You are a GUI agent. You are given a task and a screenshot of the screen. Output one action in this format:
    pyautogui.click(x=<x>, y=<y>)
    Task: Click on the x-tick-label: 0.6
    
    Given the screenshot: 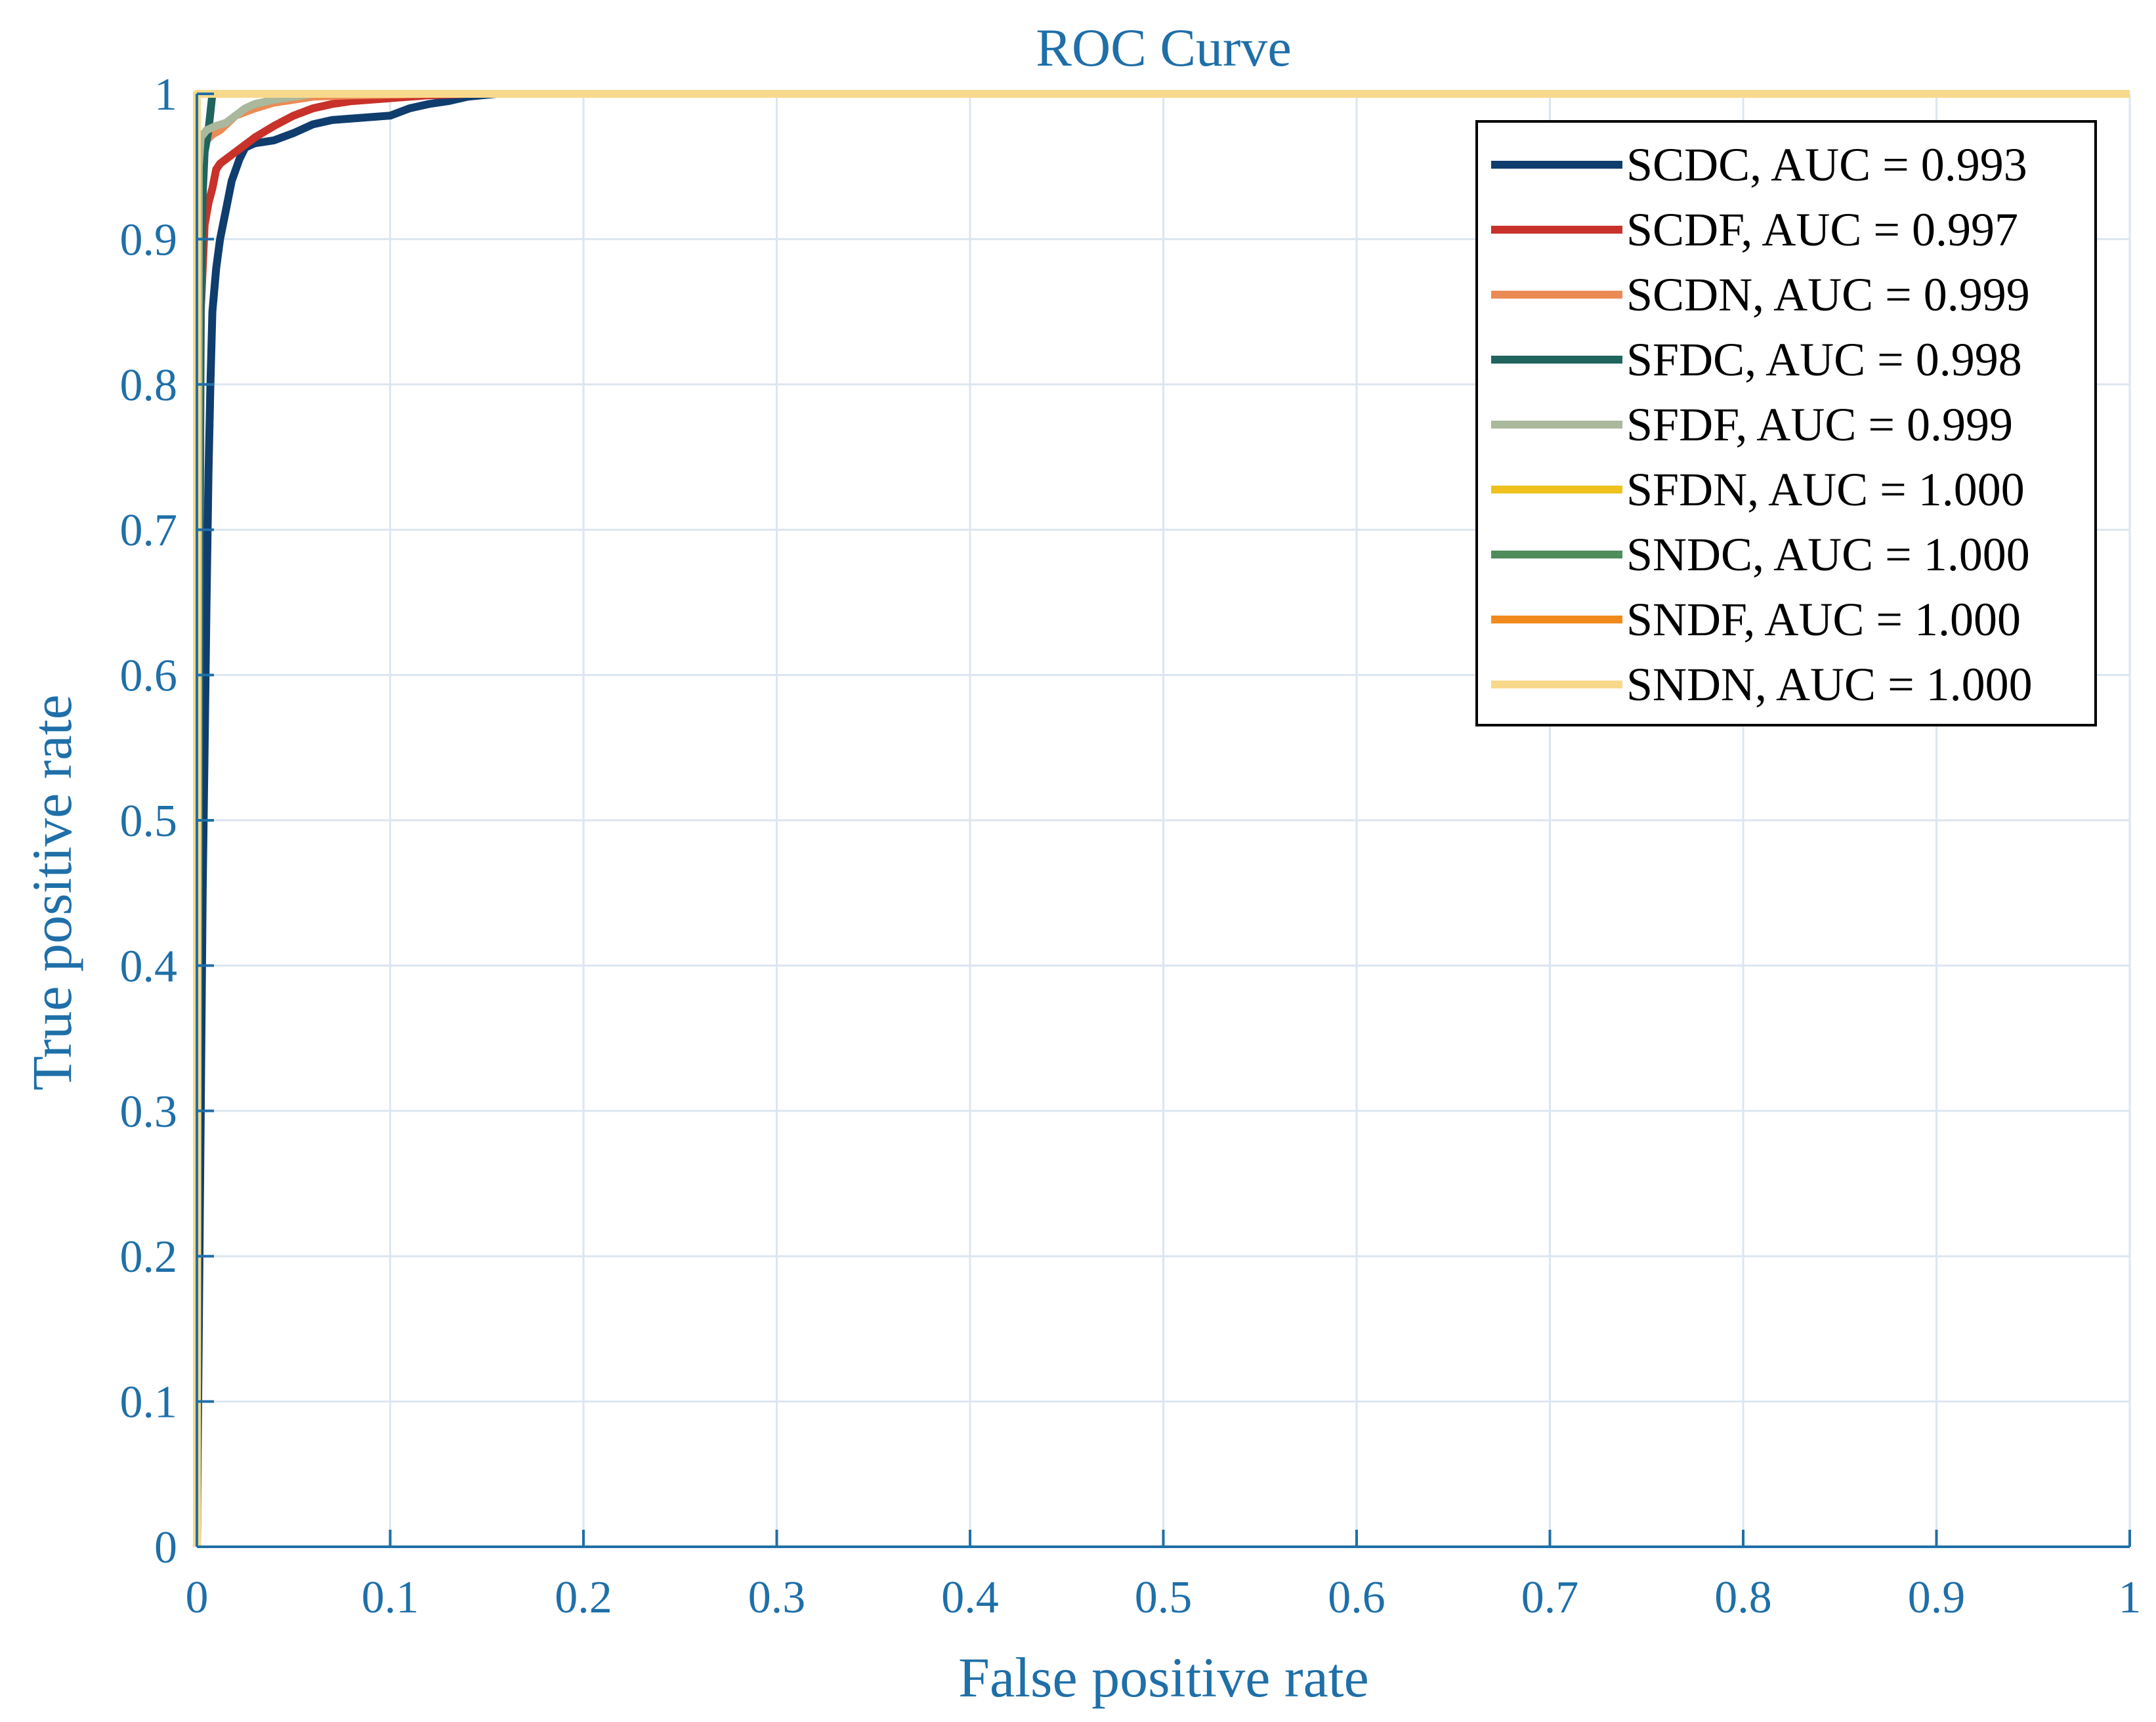 What is the action you would take?
    pyautogui.click(x=1357, y=1597)
    